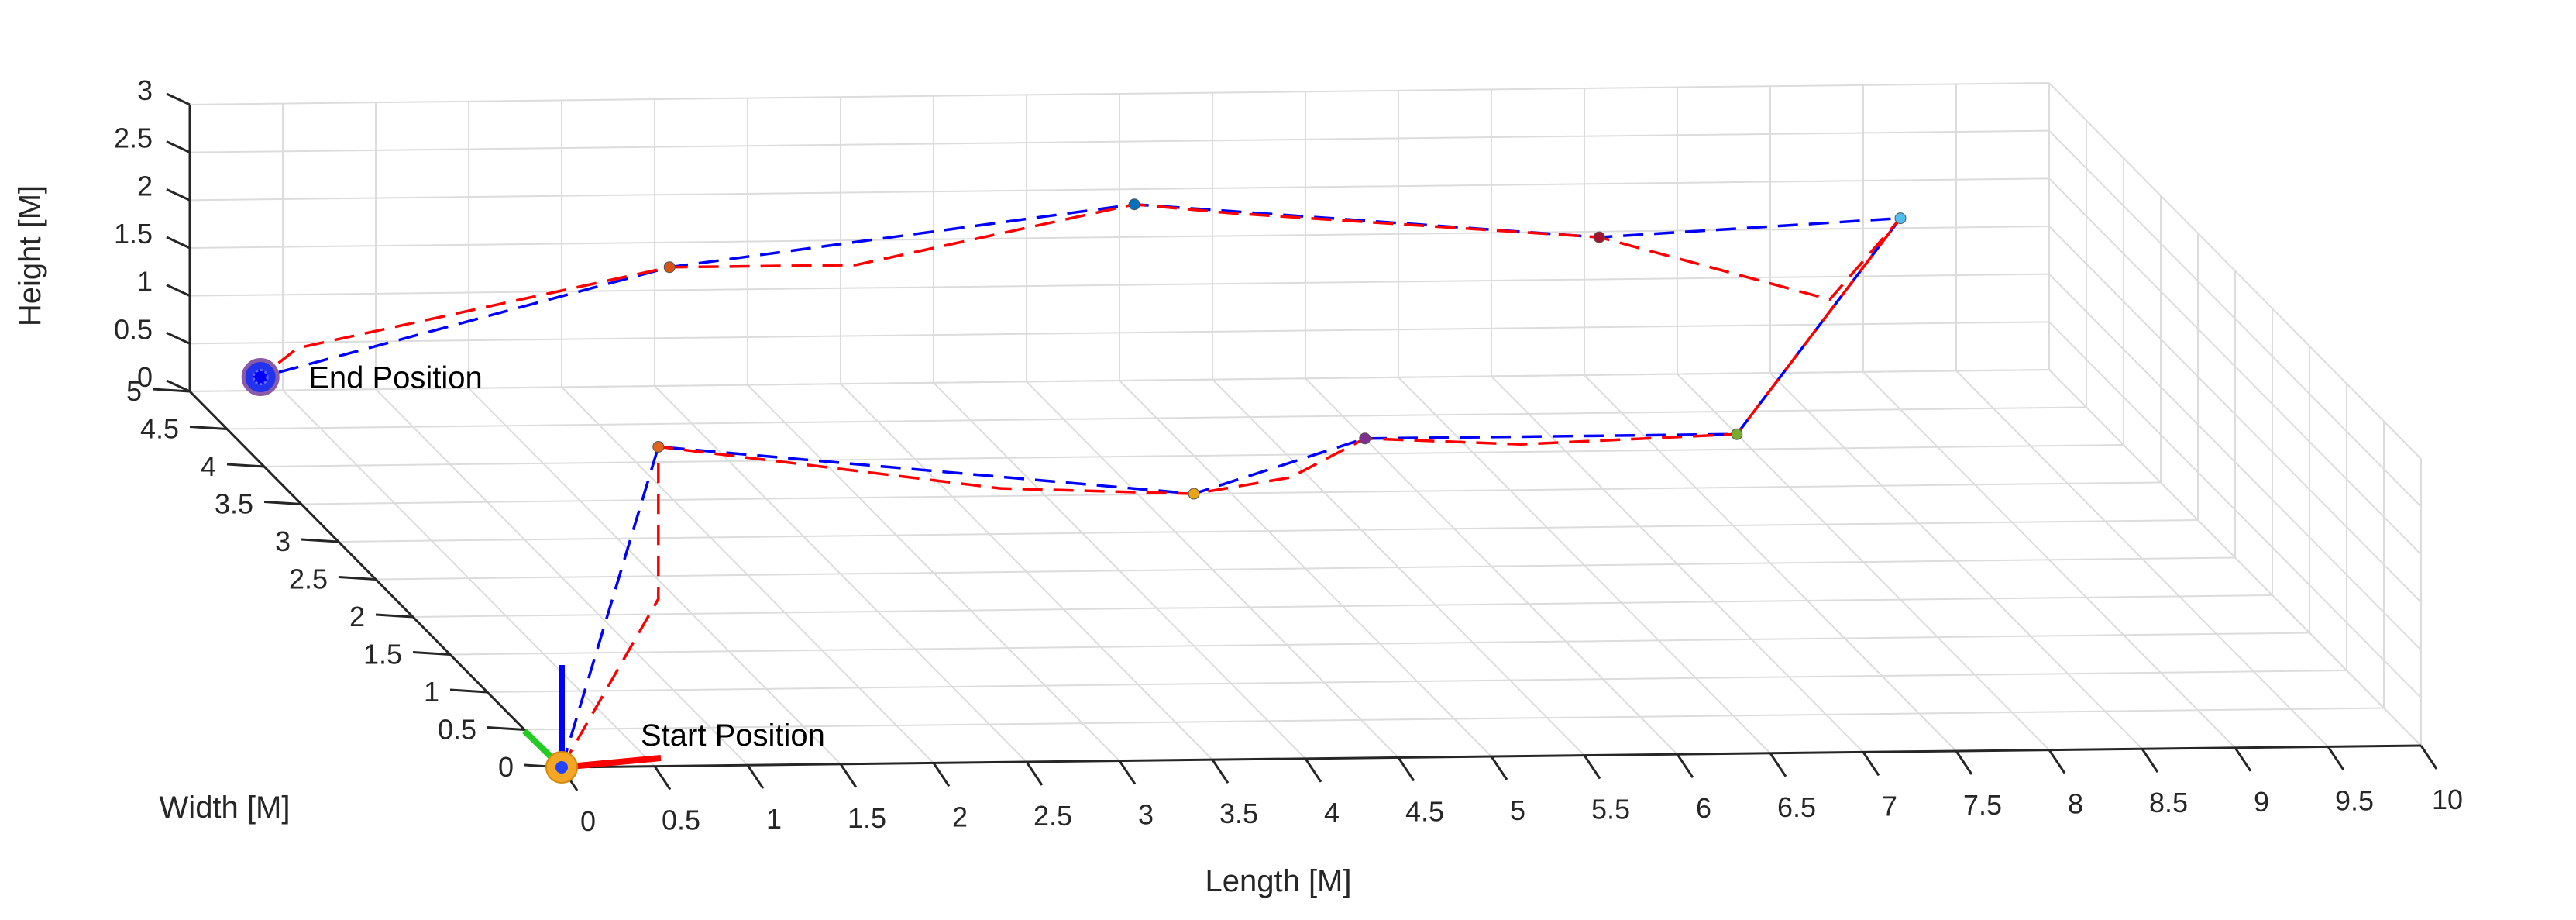 Image resolution: width=2576 pixels, height=920 pixels. I want to click on x-tick-label: 8, so click(2075, 804).